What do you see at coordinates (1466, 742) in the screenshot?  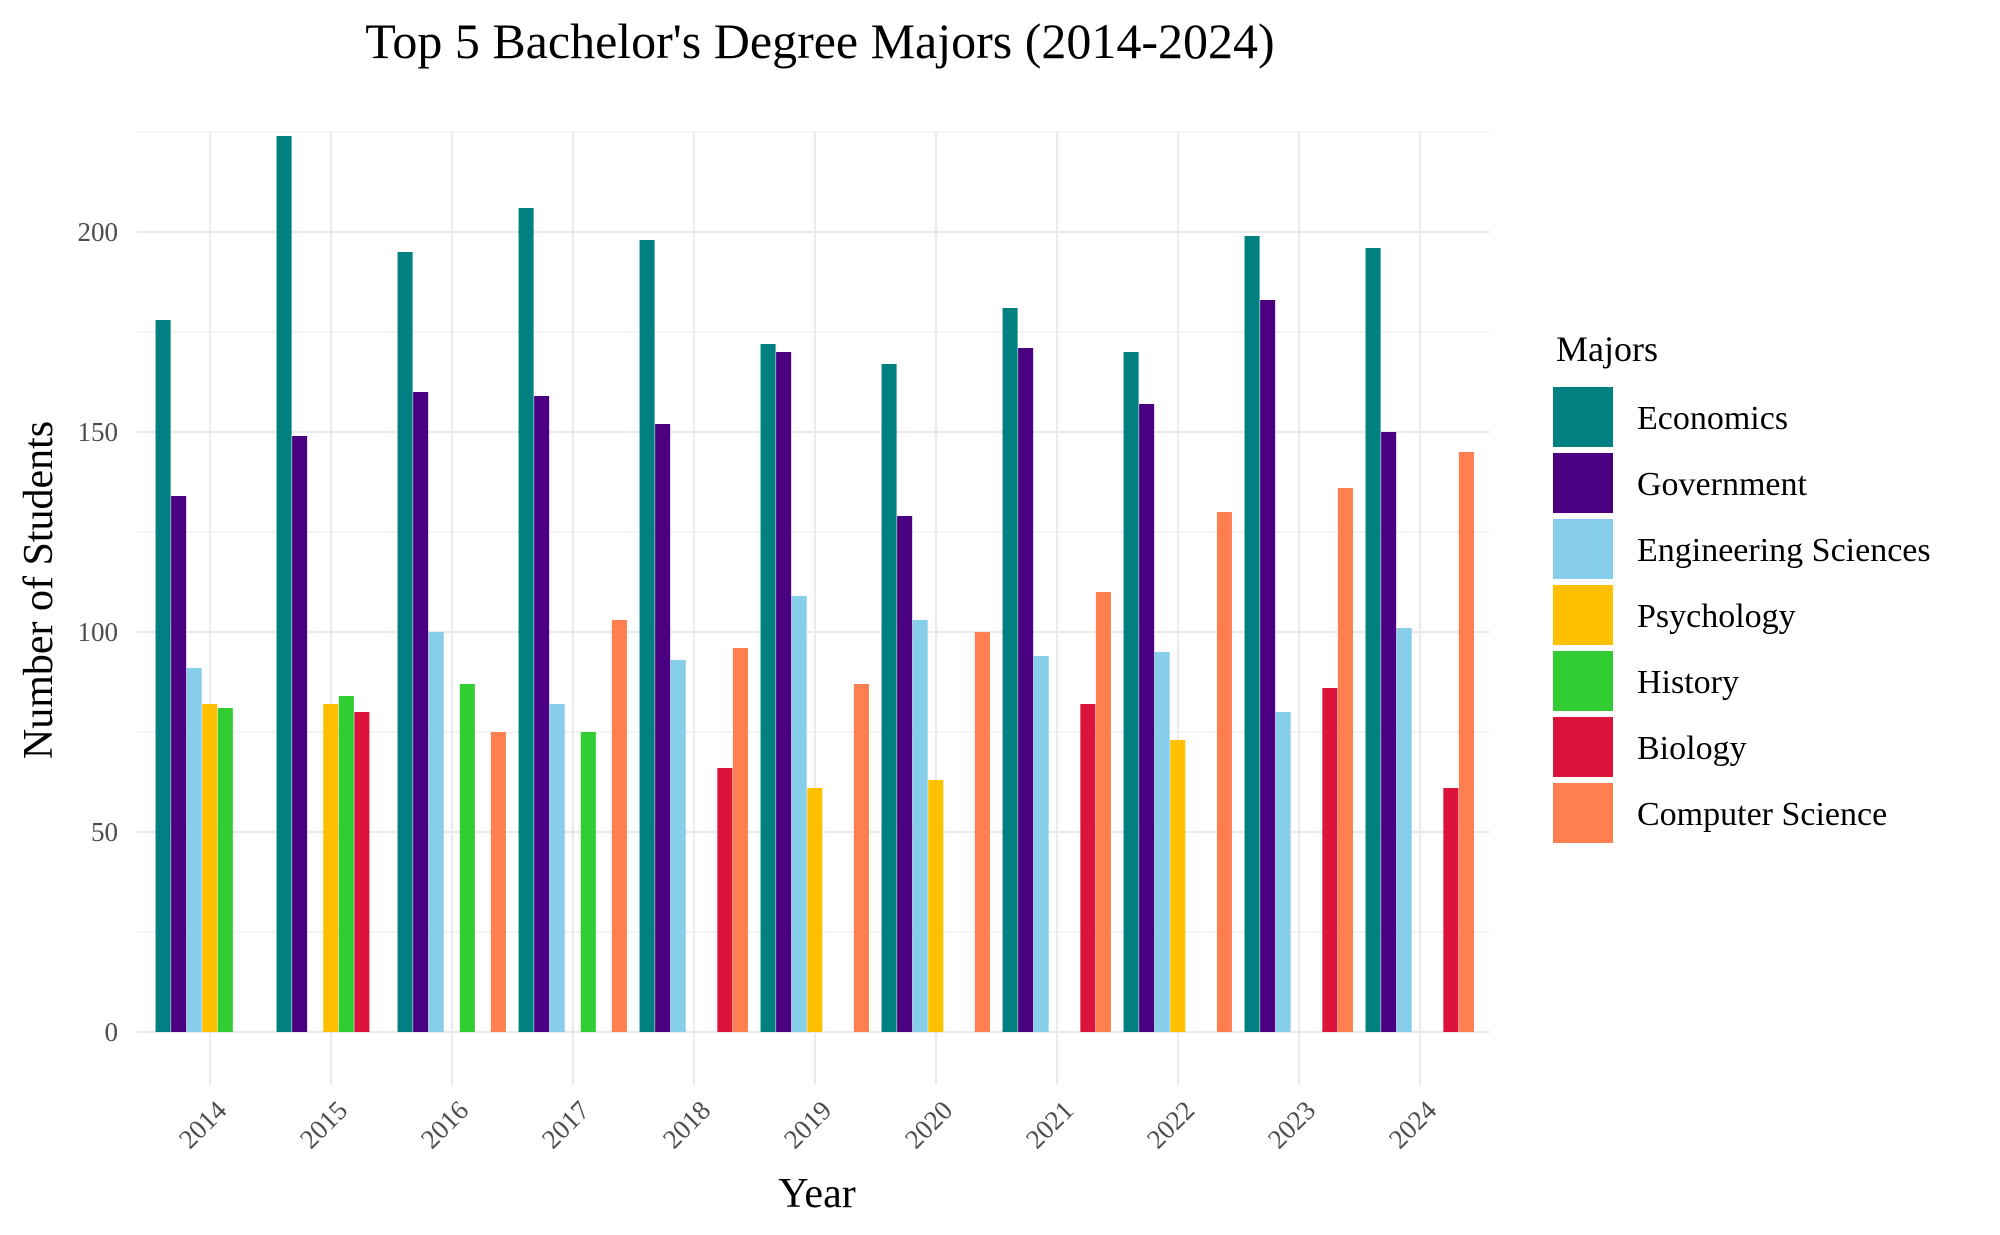 I see `bar-computer-science-2024` at bounding box center [1466, 742].